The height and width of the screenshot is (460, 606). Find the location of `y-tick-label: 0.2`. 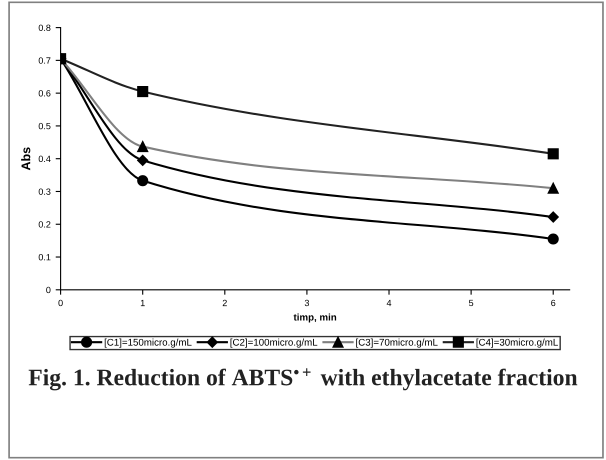

y-tick-label: 0.2 is located at coordinates (44, 224).